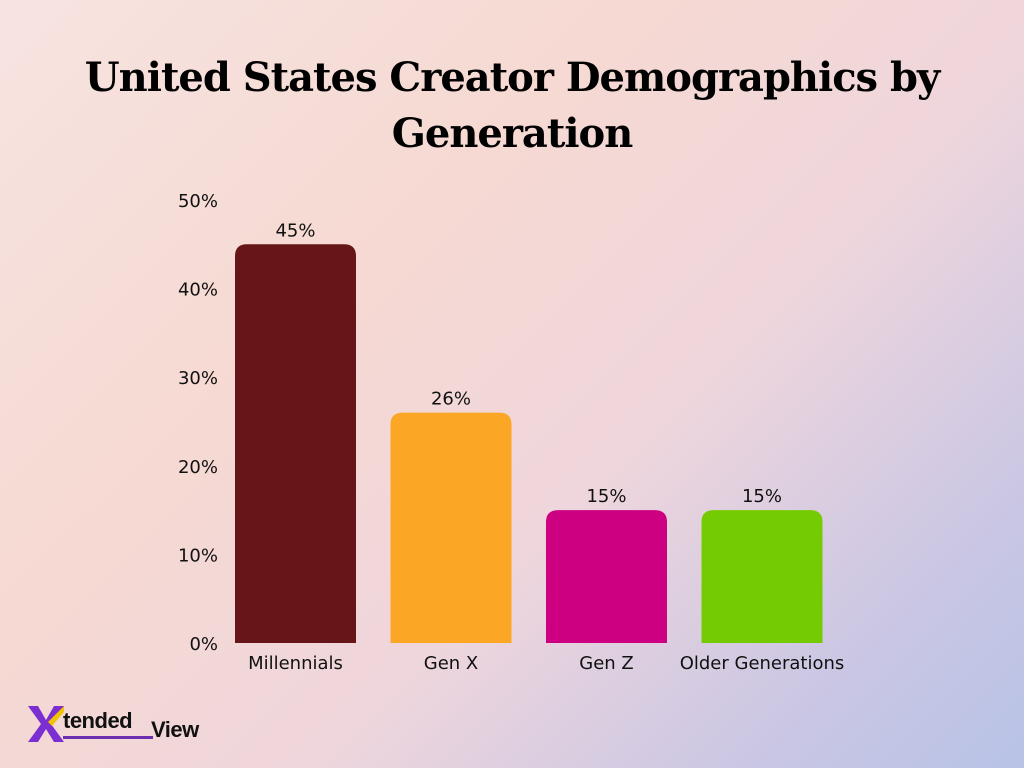 The height and width of the screenshot is (768, 1024). Describe the element at coordinates (198, 467) in the screenshot. I see `y-tick-label: 20%` at that location.